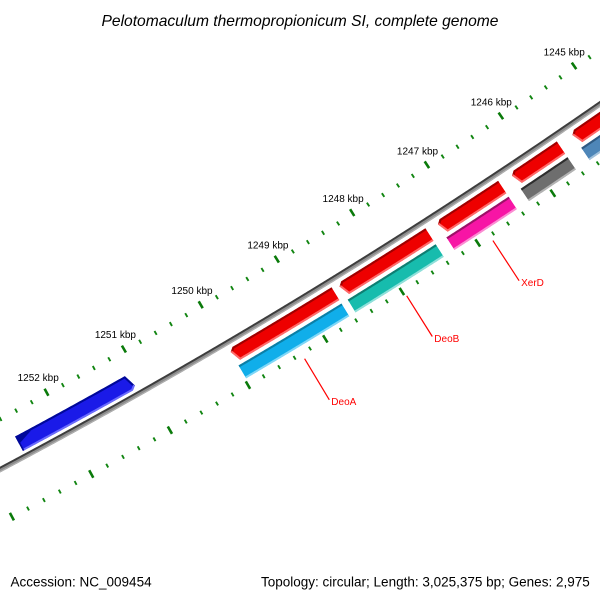  Describe the element at coordinates (39, 378) in the screenshot. I see `svg-text: 1252 kbp` at that location.